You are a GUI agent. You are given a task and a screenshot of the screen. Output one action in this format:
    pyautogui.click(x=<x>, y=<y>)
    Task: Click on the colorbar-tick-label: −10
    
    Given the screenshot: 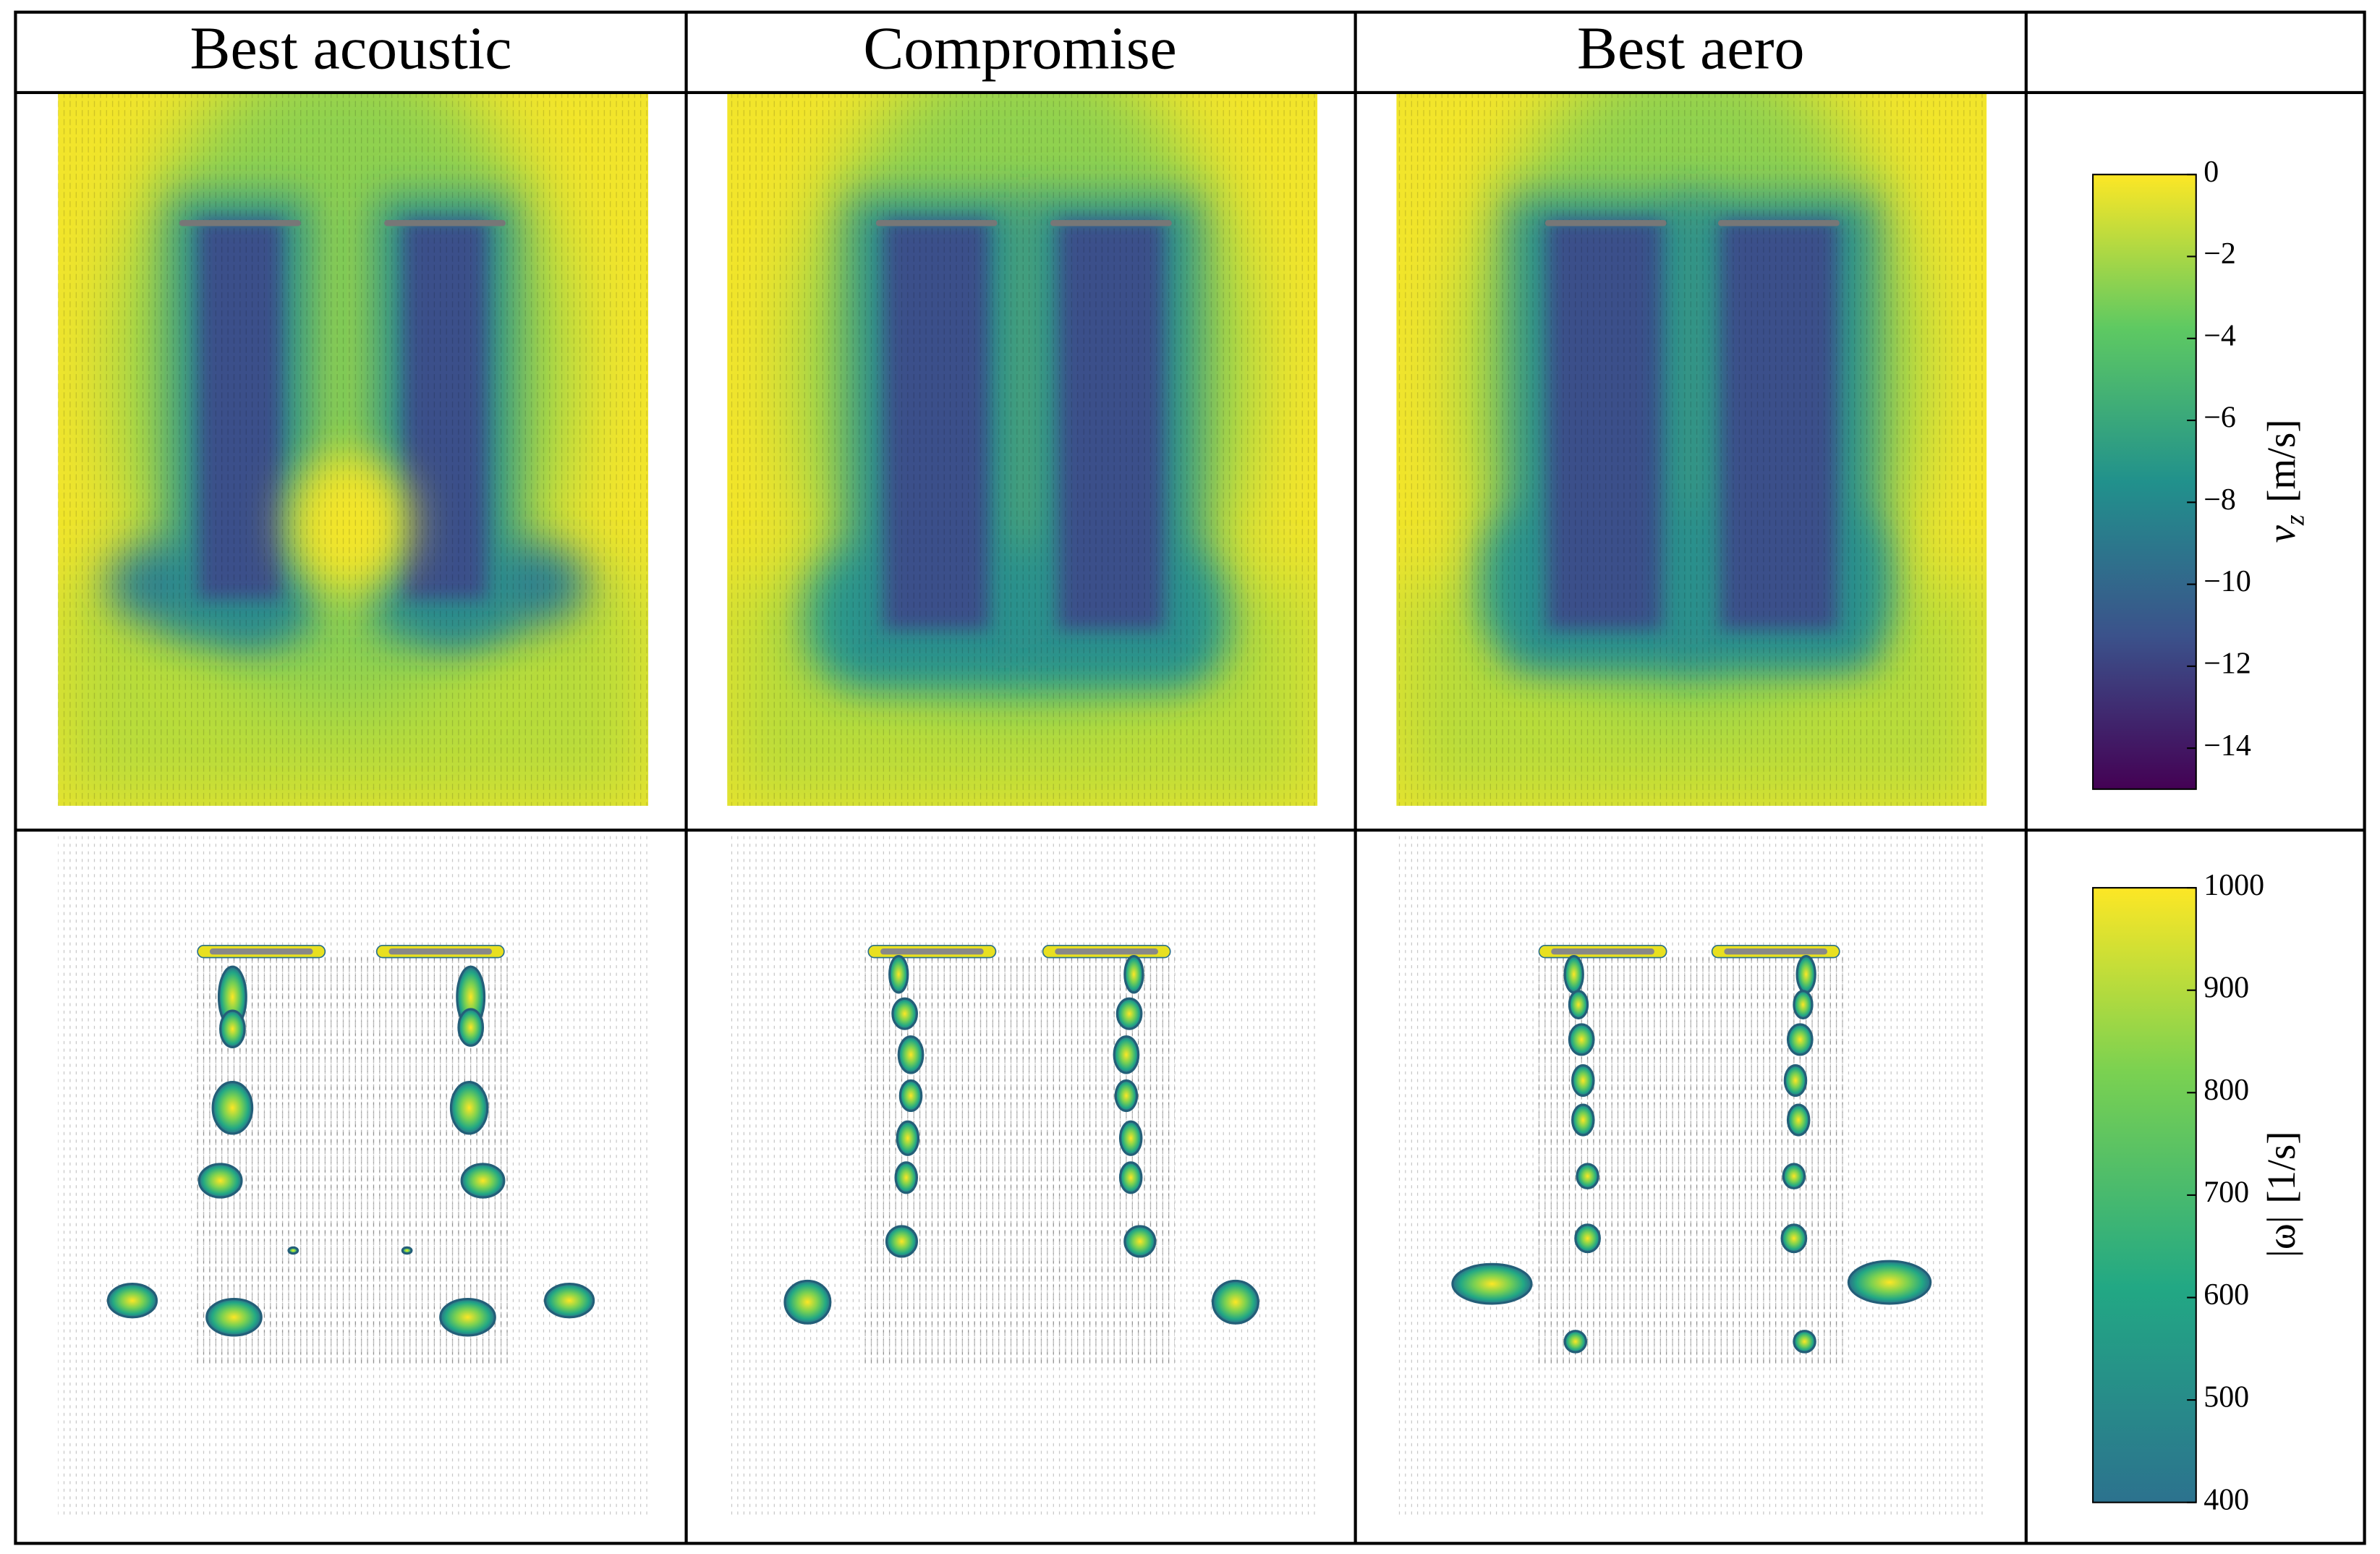 What is the action you would take?
    pyautogui.click(x=2227, y=581)
    